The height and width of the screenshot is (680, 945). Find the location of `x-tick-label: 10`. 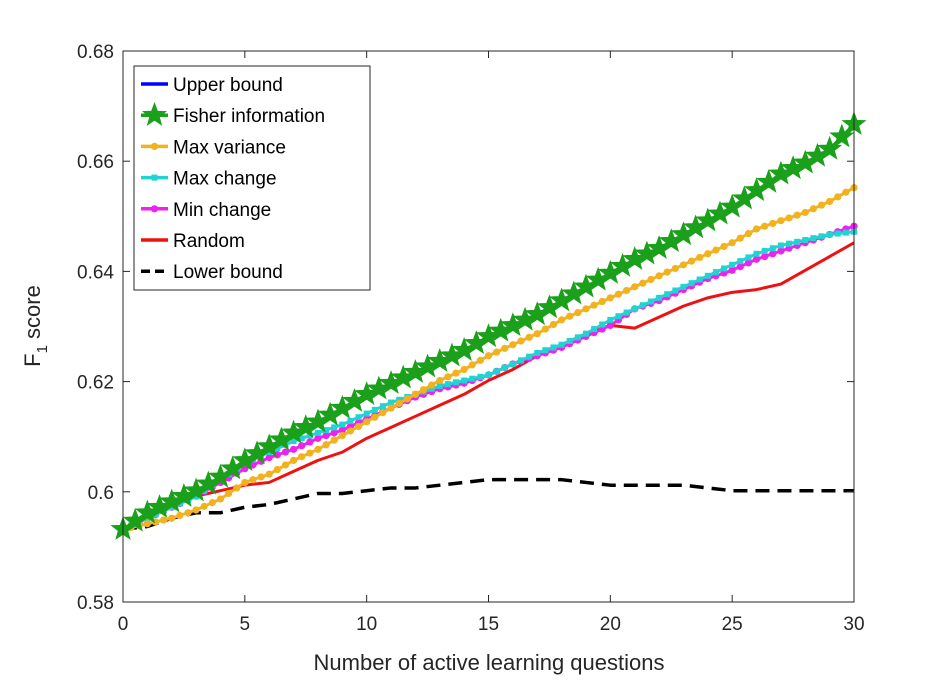

x-tick-label: 10 is located at coordinates (366, 624).